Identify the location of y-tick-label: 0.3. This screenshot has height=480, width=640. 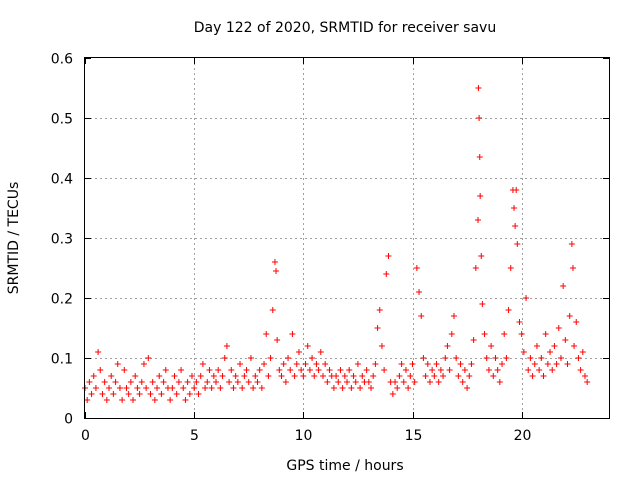
(62, 240).